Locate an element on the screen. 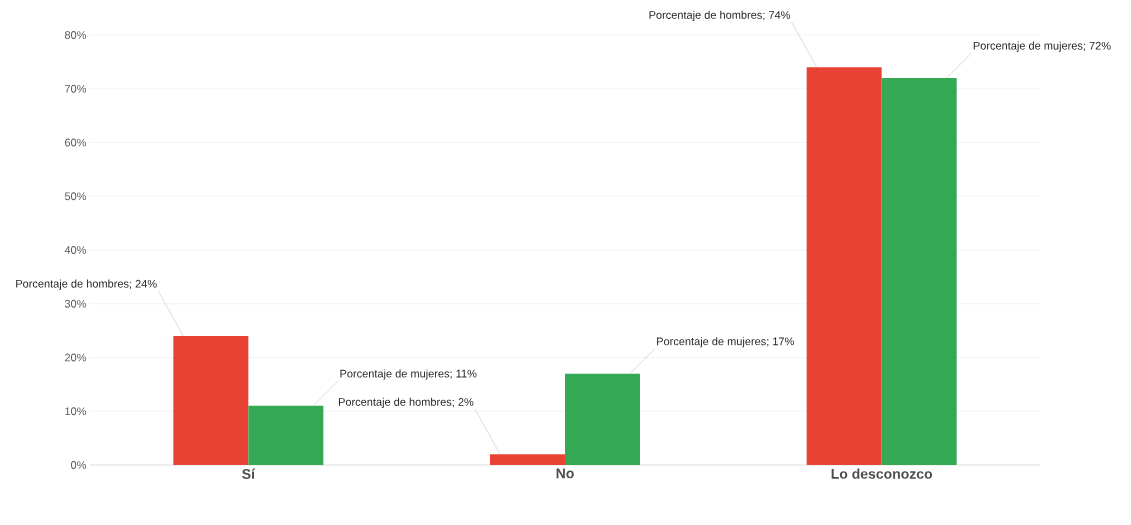  y-tick-label: 40% is located at coordinates (75, 250).